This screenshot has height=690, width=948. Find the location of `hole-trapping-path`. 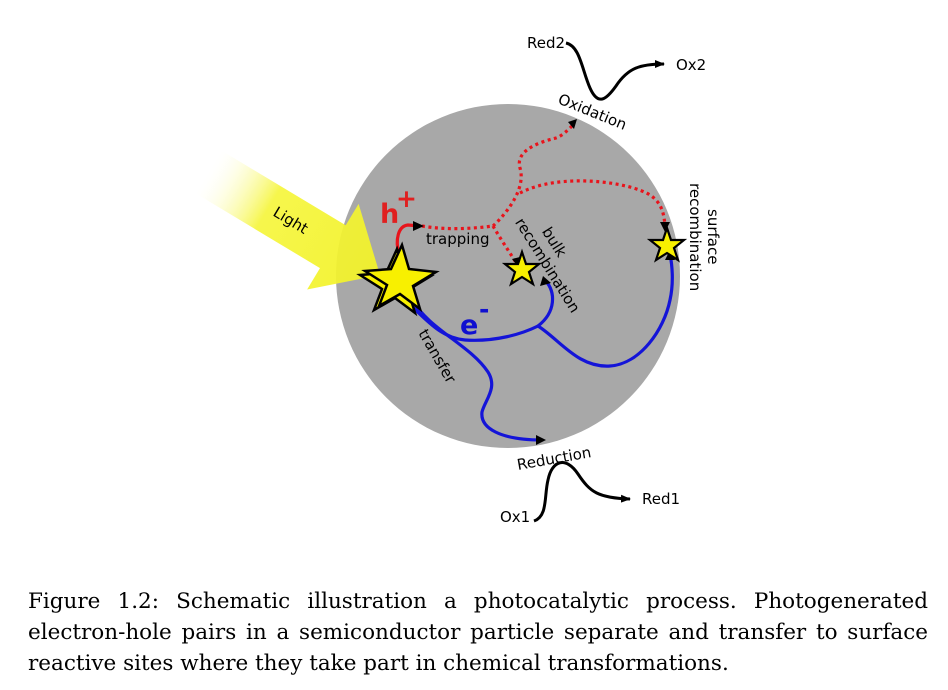

hole-trapping-path is located at coordinates (457, 227).